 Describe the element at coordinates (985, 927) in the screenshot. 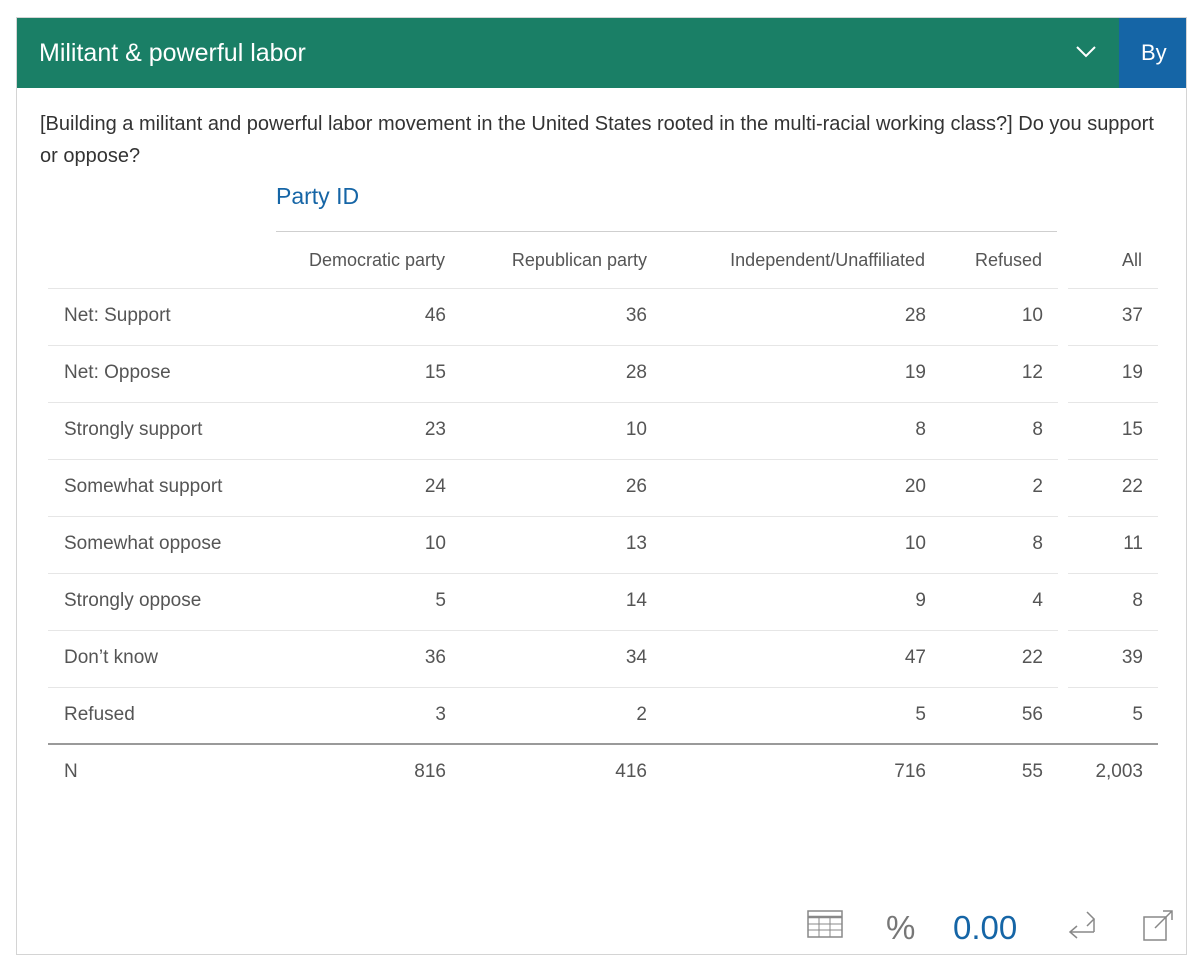

I see `decimals-toggle: 0.00` at that location.